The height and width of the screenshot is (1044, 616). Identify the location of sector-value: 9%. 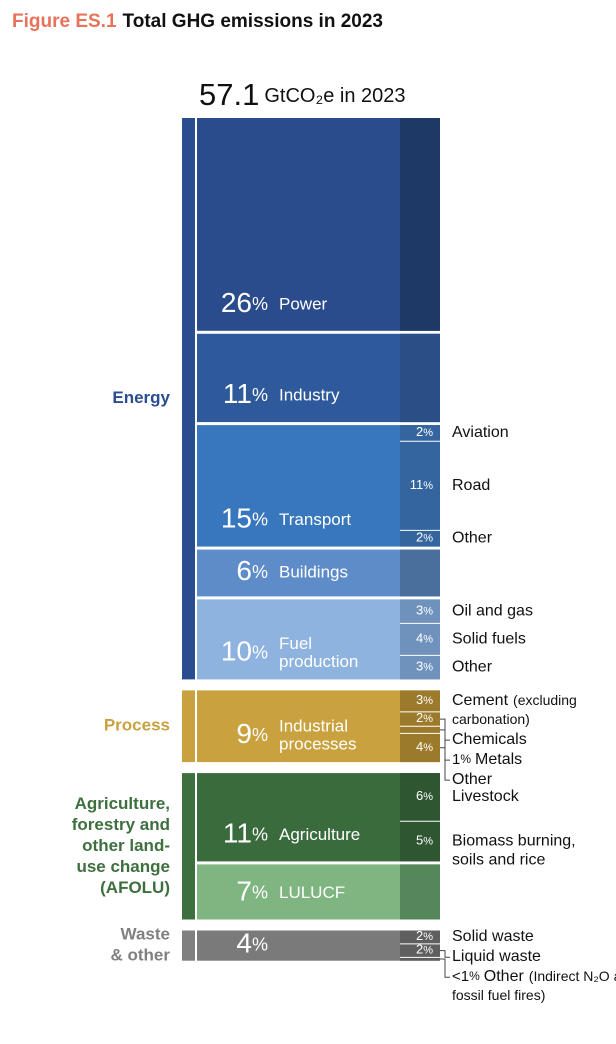
(252, 733).